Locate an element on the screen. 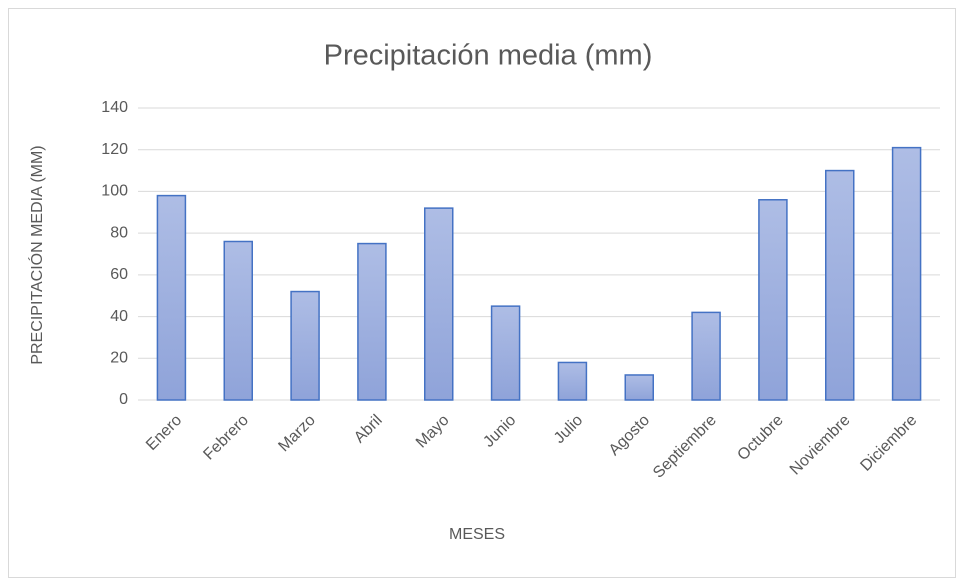  chart-title: Precipitación media (mm) is located at coordinates (488, 56).